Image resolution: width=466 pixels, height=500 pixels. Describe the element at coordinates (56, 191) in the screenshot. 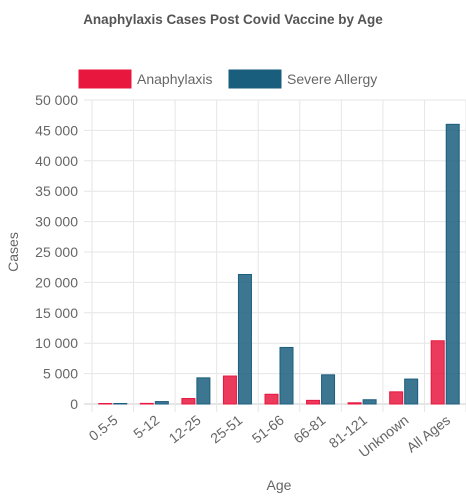

I see `y-tick-label: 35 000` at that location.